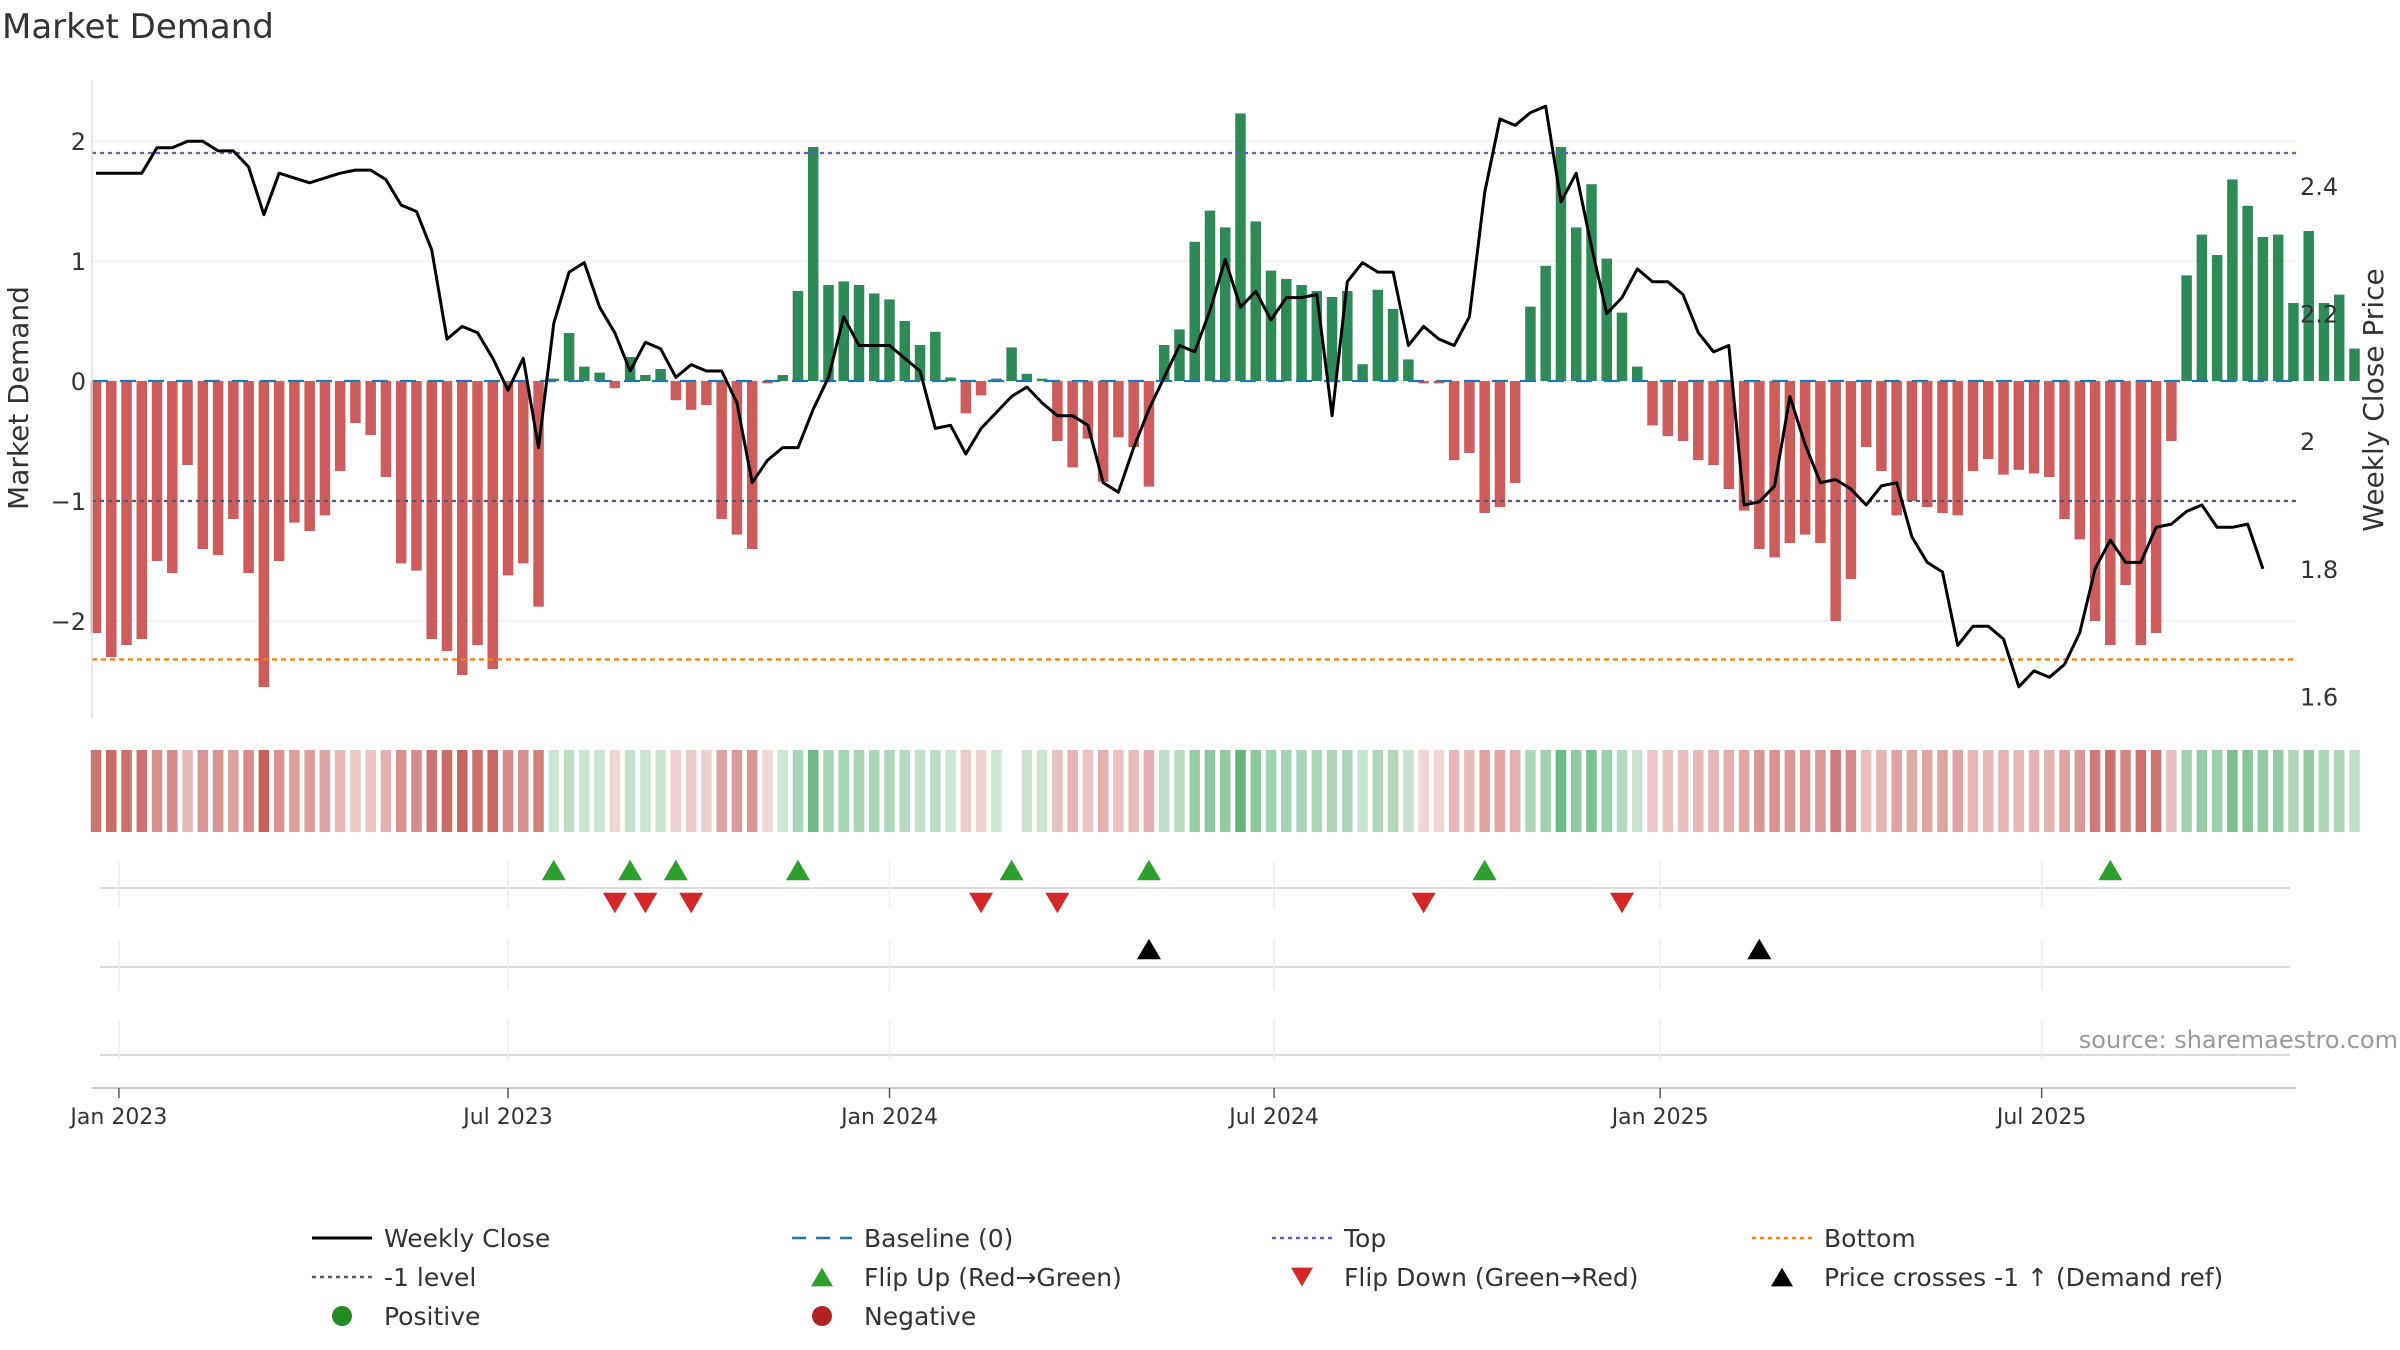 This screenshot has width=2400, height=1350. What do you see at coordinates (2373, 399) in the screenshot?
I see `y2-axis-label: Weekly Close Price` at bounding box center [2373, 399].